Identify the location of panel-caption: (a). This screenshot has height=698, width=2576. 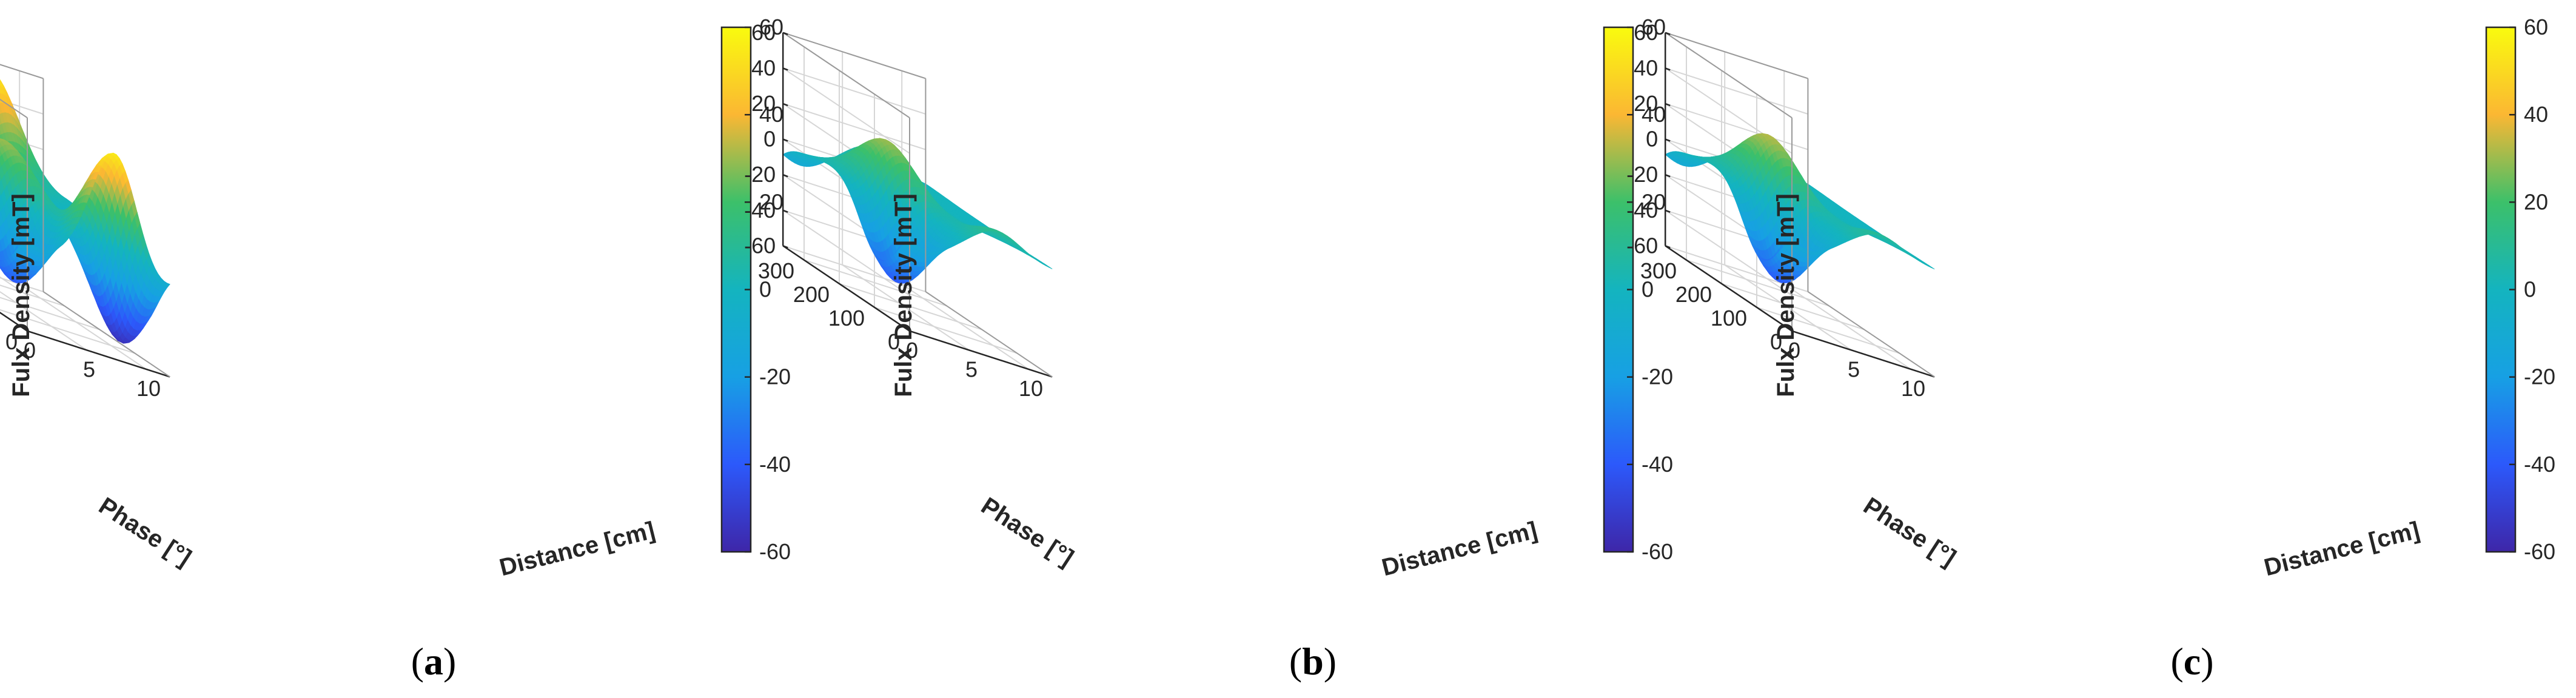
(434, 661).